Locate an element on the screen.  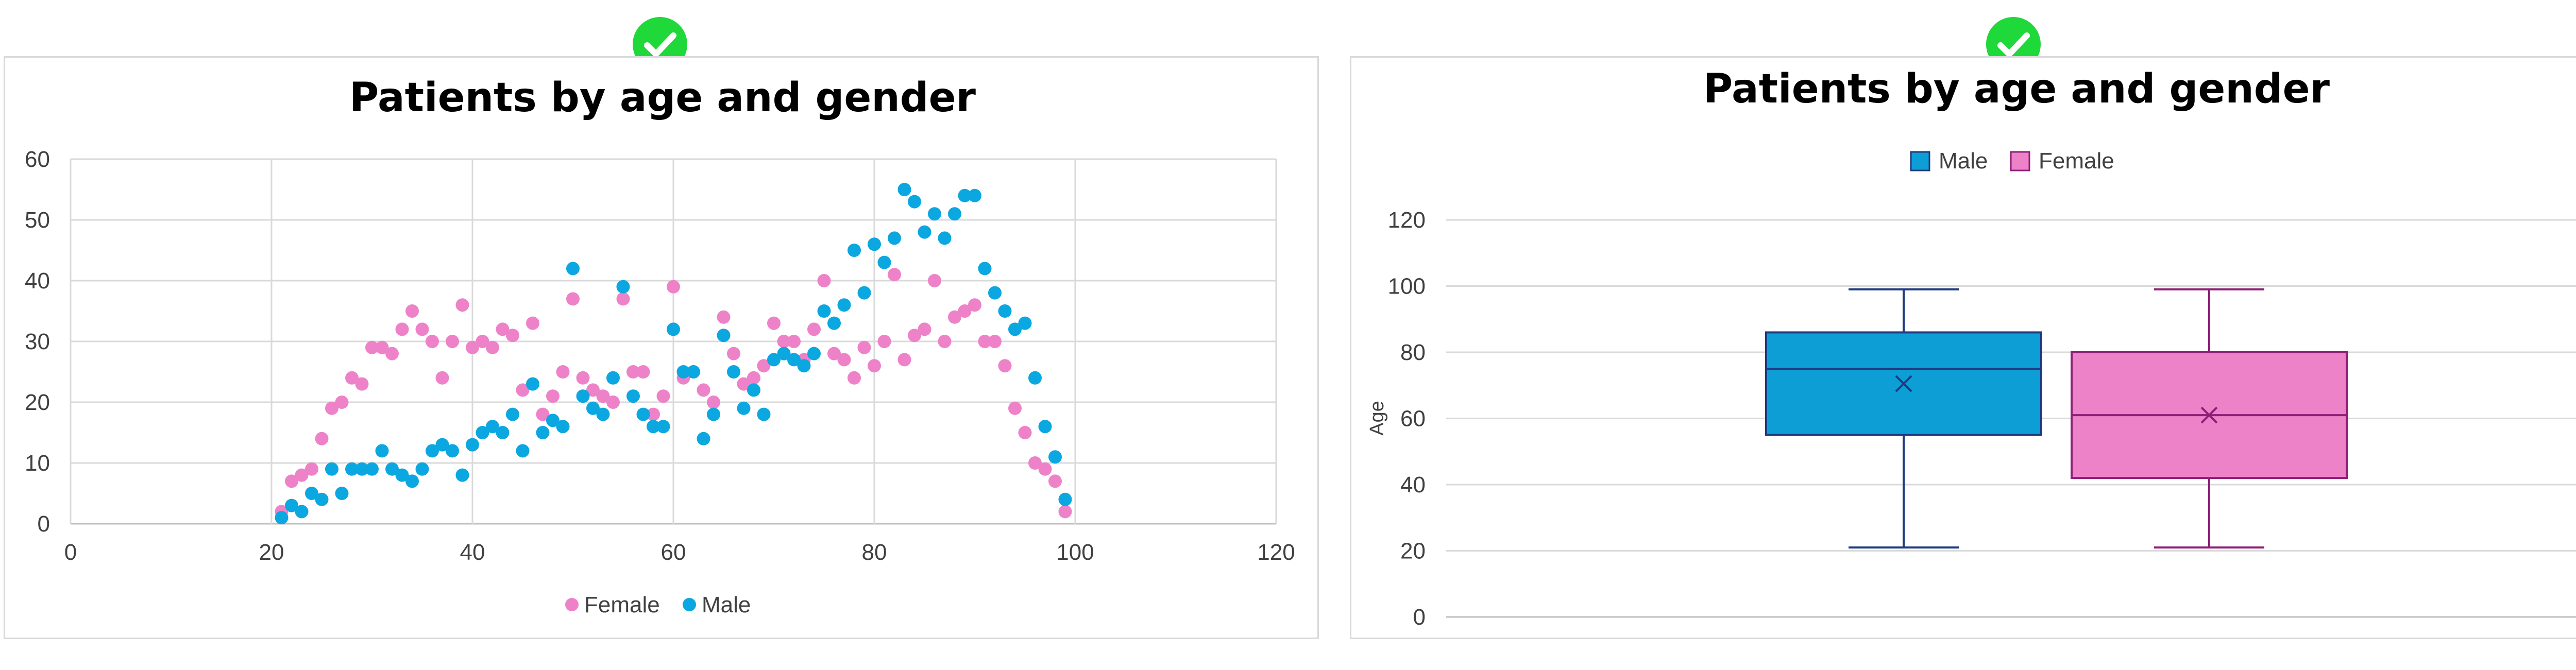
boxplot-y-tick-label: 120 is located at coordinates (1407, 220).